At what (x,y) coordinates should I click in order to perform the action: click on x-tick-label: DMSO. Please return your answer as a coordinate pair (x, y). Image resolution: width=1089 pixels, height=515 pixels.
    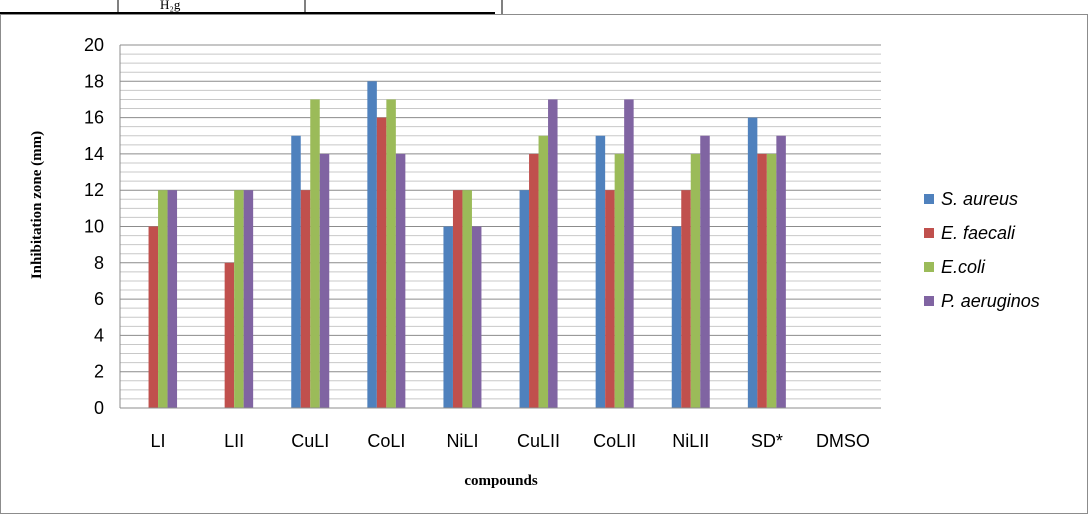
    Looking at the image, I should click on (843, 441).